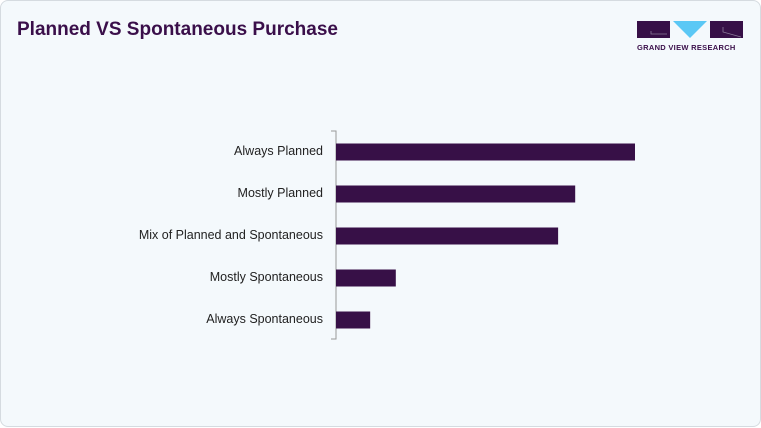 This screenshot has height=428, width=761. I want to click on category-label: Mix of Planned and Spontaneous, so click(230, 235).